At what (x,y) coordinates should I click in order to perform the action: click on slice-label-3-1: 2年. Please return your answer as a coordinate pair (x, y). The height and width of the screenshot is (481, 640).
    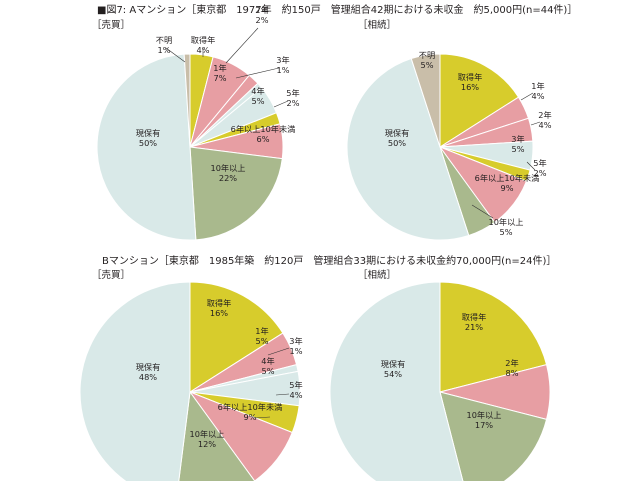
    Looking at the image, I should click on (511, 363).